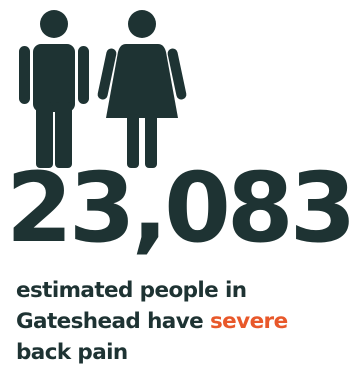  I want to click on caption-line-2-text: Gateshead have, so click(113, 321).